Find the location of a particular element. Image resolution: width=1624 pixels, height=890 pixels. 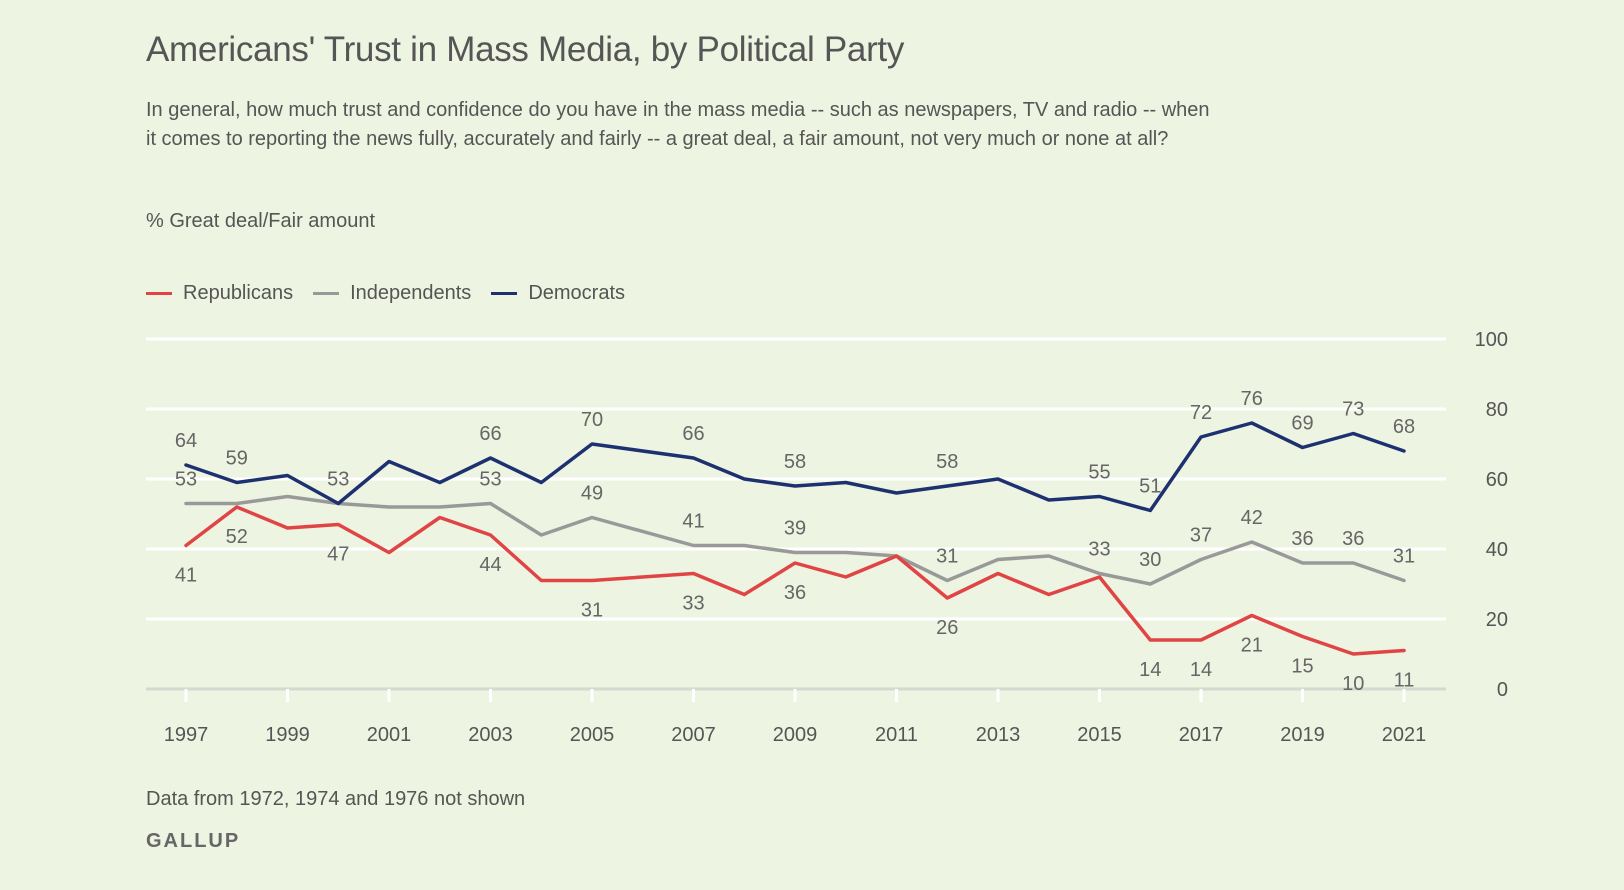

legend: Republicans Independents Democrats is located at coordinates (395, 293).